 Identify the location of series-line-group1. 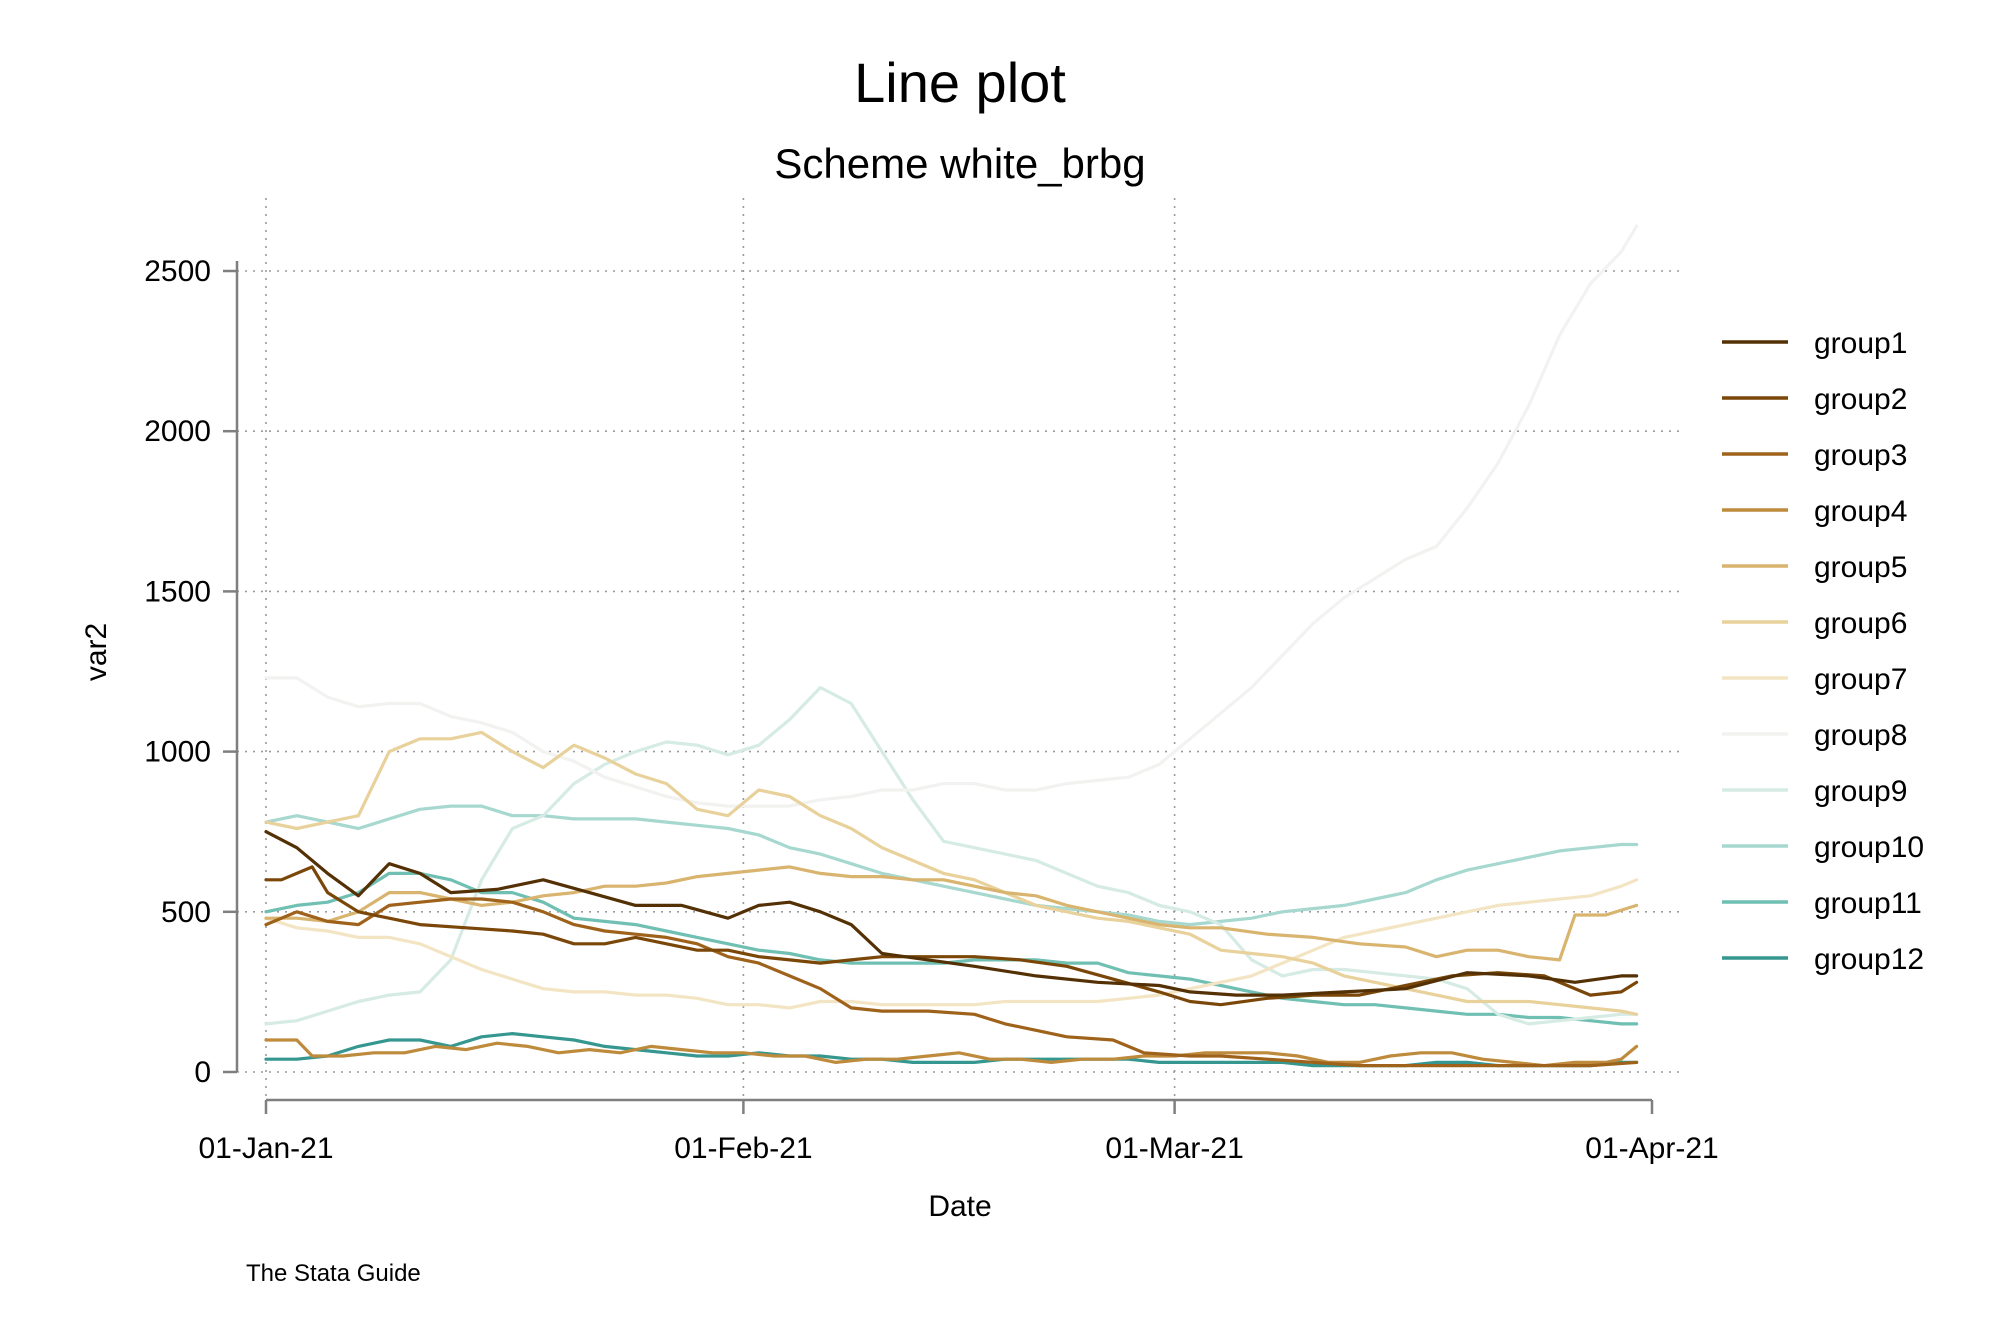
(951, 913).